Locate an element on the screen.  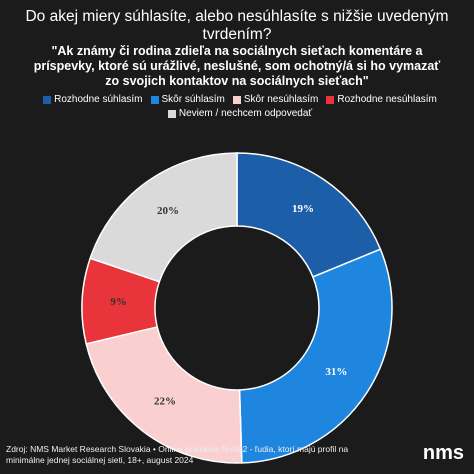
legend-item: Neviem / nechcem odpovedať is located at coordinates (240, 113).